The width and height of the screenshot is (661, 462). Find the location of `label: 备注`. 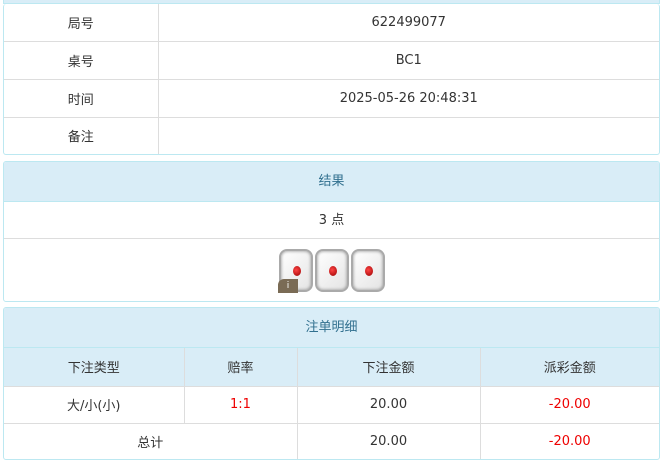

label: 备注 is located at coordinates (81, 135).